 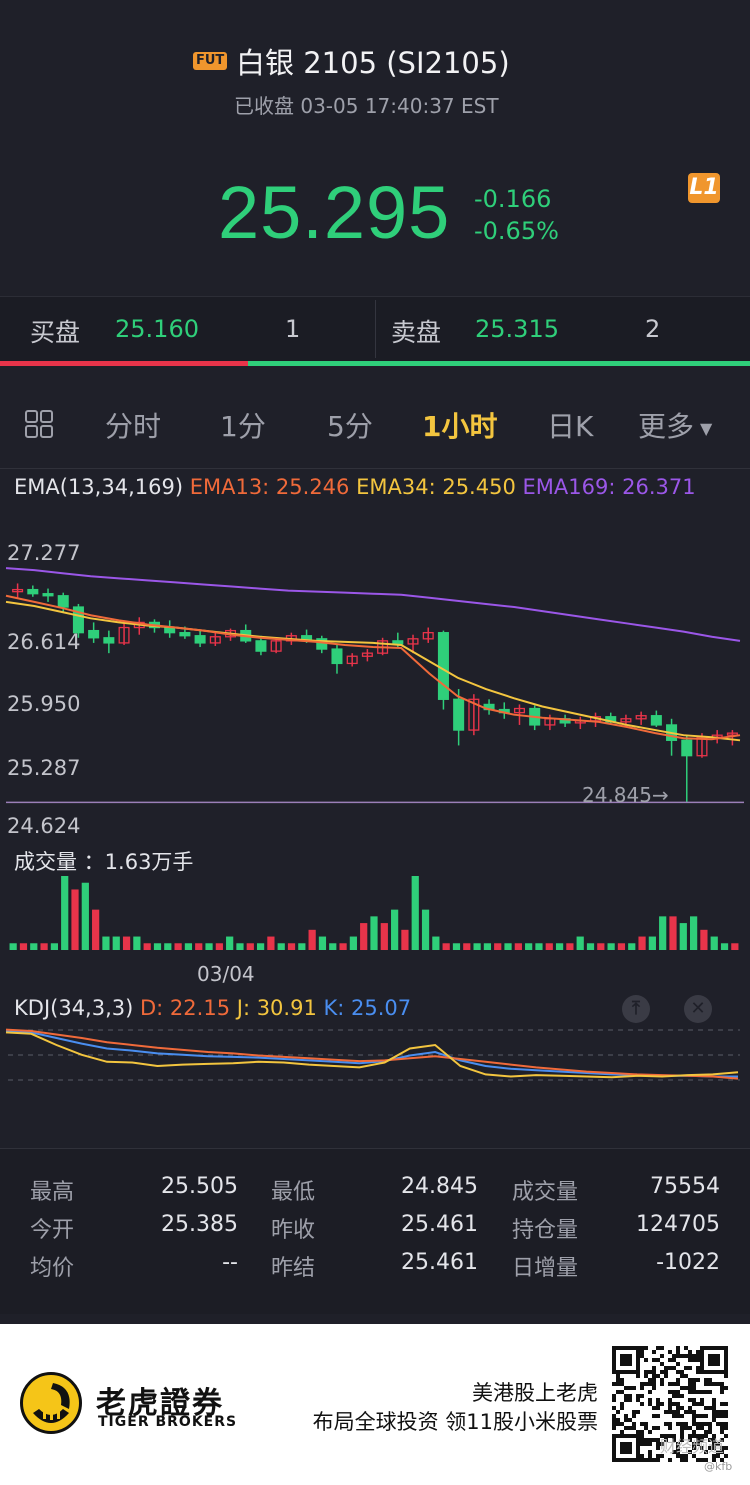 What do you see at coordinates (350, 426) in the screenshot?
I see `tab-5min: 5分` at bounding box center [350, 426].